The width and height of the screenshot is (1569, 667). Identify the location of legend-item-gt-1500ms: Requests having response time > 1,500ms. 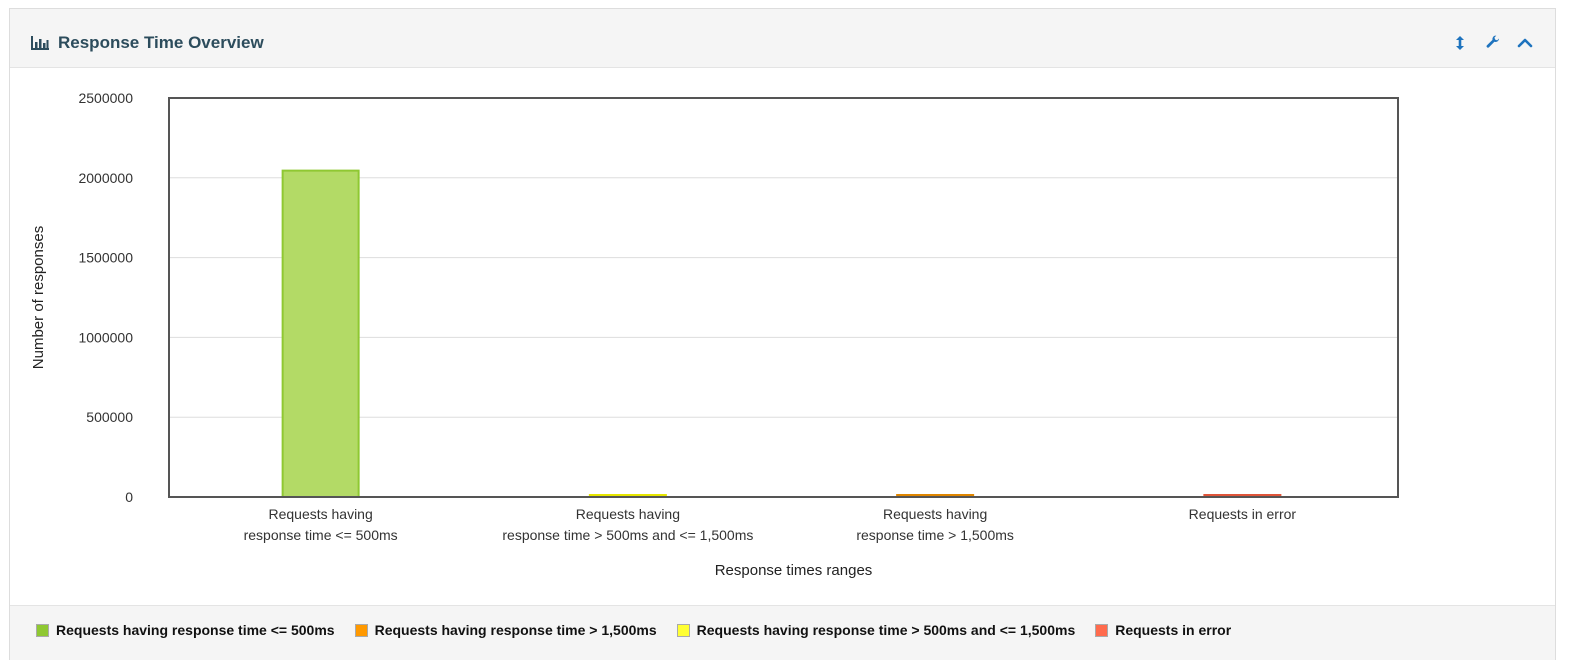
(505, 630).